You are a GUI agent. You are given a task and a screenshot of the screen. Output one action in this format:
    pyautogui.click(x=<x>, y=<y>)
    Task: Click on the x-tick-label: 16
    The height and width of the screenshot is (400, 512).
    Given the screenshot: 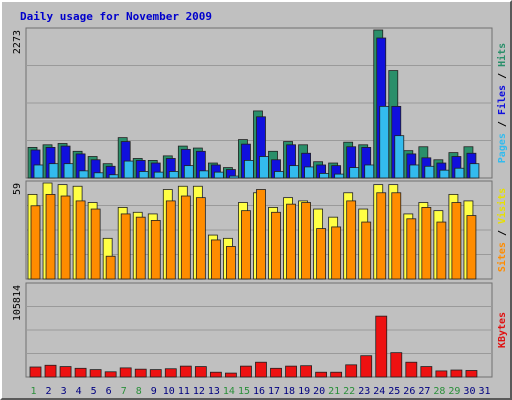 What is the action you would take?
    pyautogui.click(x=259, y=391)
    